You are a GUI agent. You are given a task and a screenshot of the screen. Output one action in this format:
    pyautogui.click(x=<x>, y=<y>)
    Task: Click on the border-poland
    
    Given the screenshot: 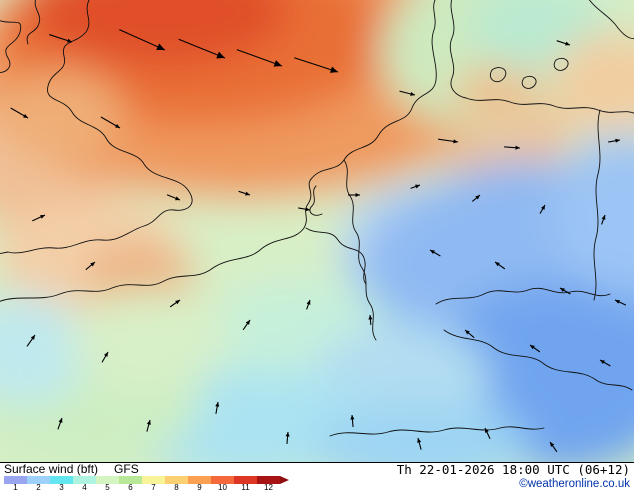 What is the action you would take?
    pyautogui.click(x=597, y=205)
    